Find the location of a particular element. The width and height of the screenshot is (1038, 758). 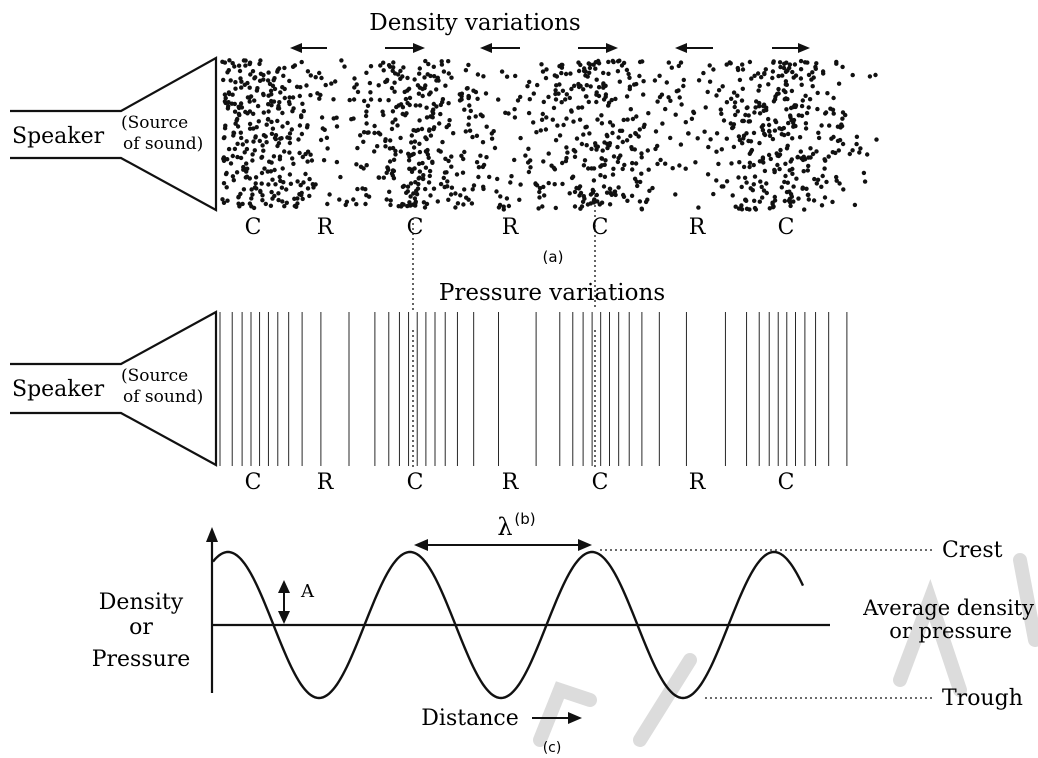

zone-label-a: C is located at coordinates (600, 227).